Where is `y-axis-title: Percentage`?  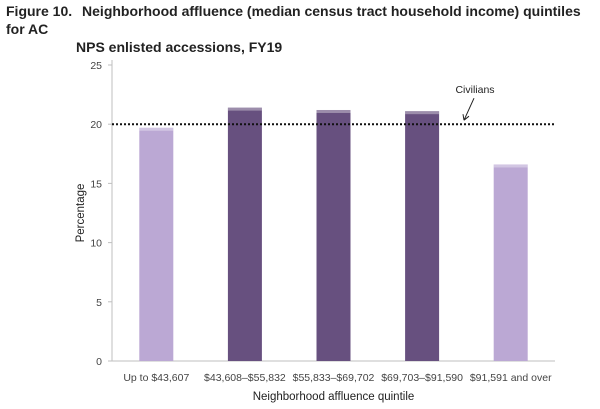
y-axis-title: Percentage is located at coordinates (81, 213).